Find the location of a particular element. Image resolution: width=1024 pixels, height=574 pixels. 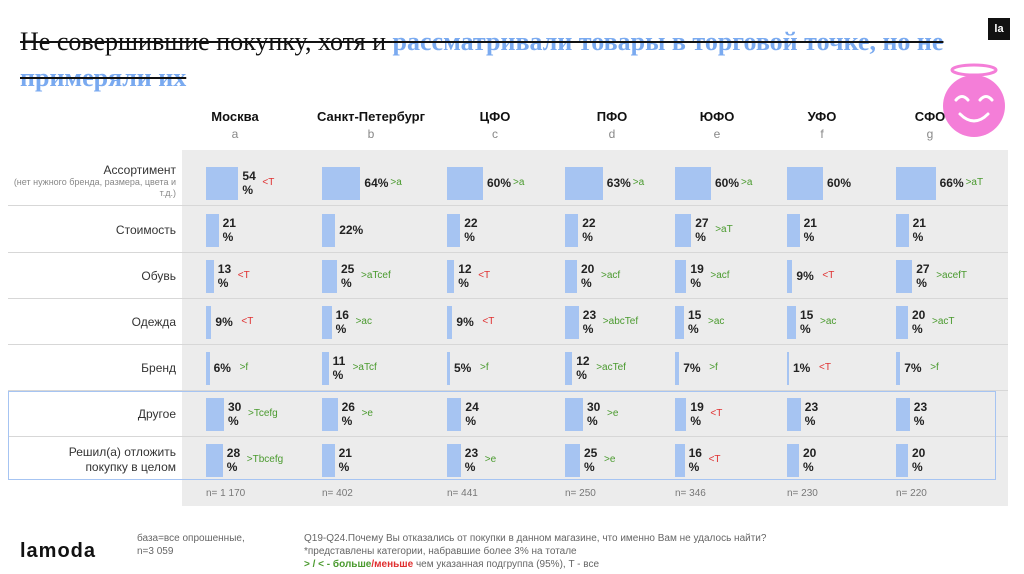

column-letter: e is located at coordinates (717, 134).